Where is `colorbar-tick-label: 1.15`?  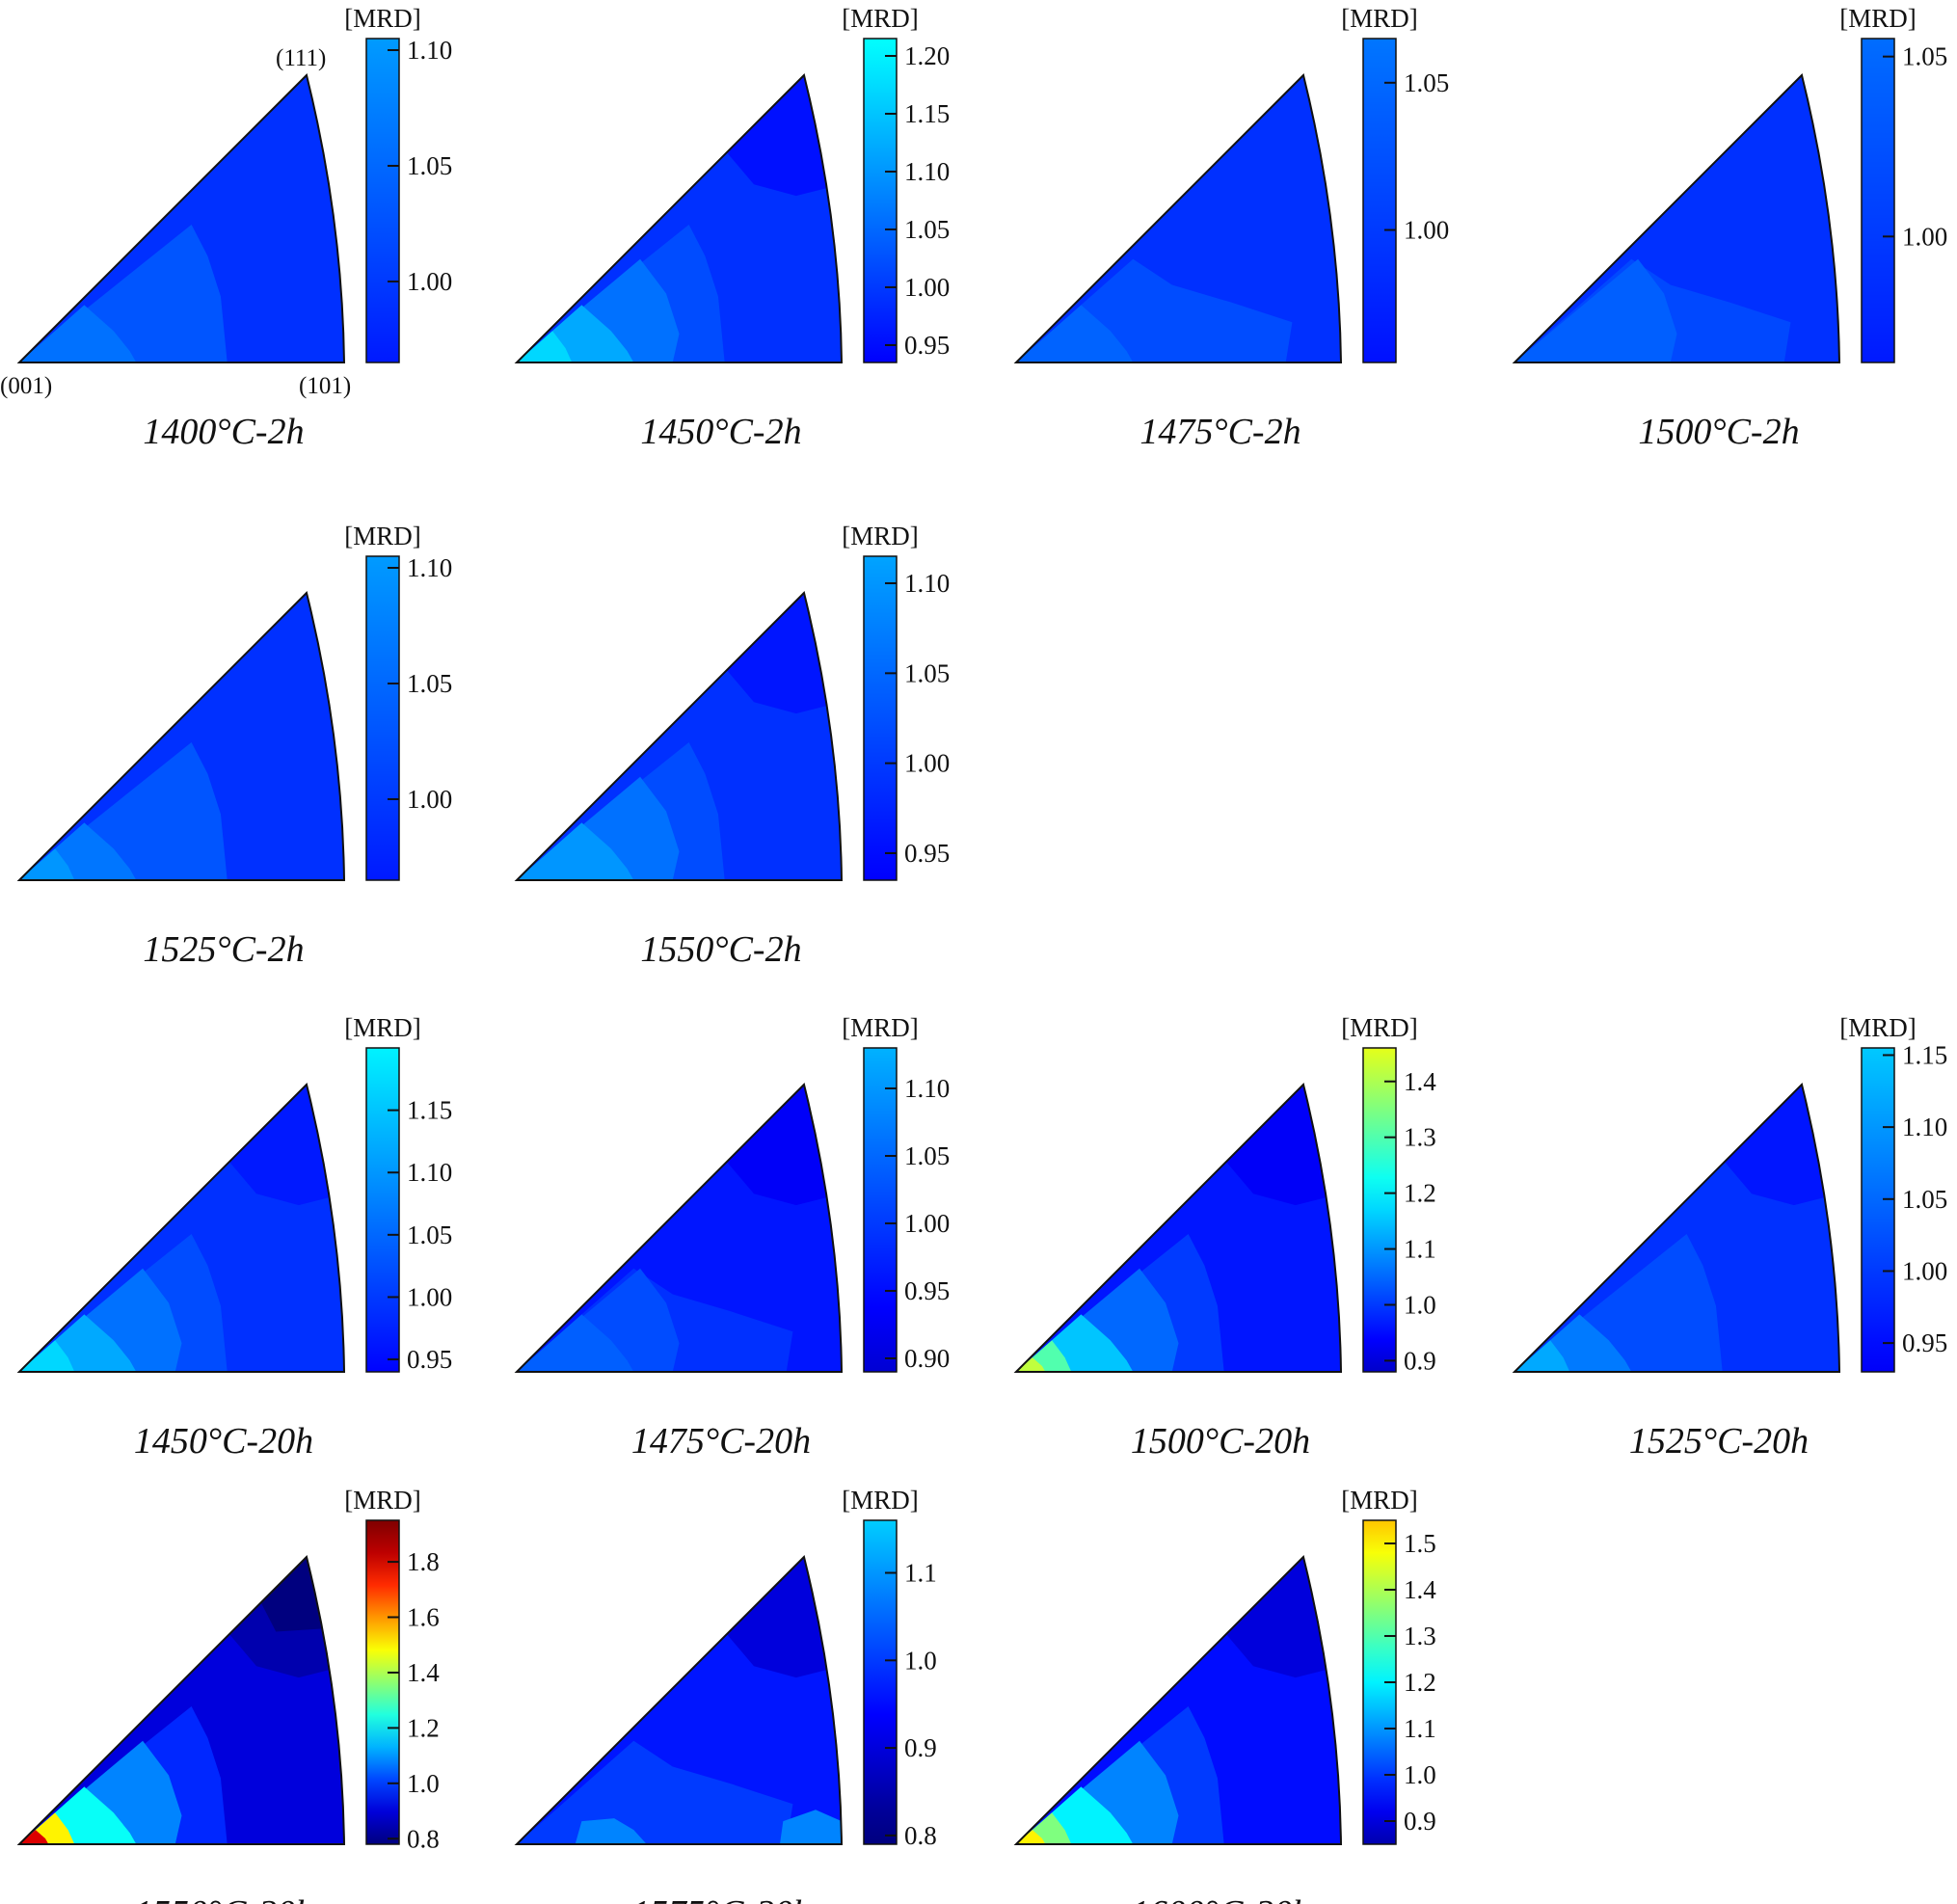 colorbar-tick-label: 1.15 is located at coordinates (1924, 1055).